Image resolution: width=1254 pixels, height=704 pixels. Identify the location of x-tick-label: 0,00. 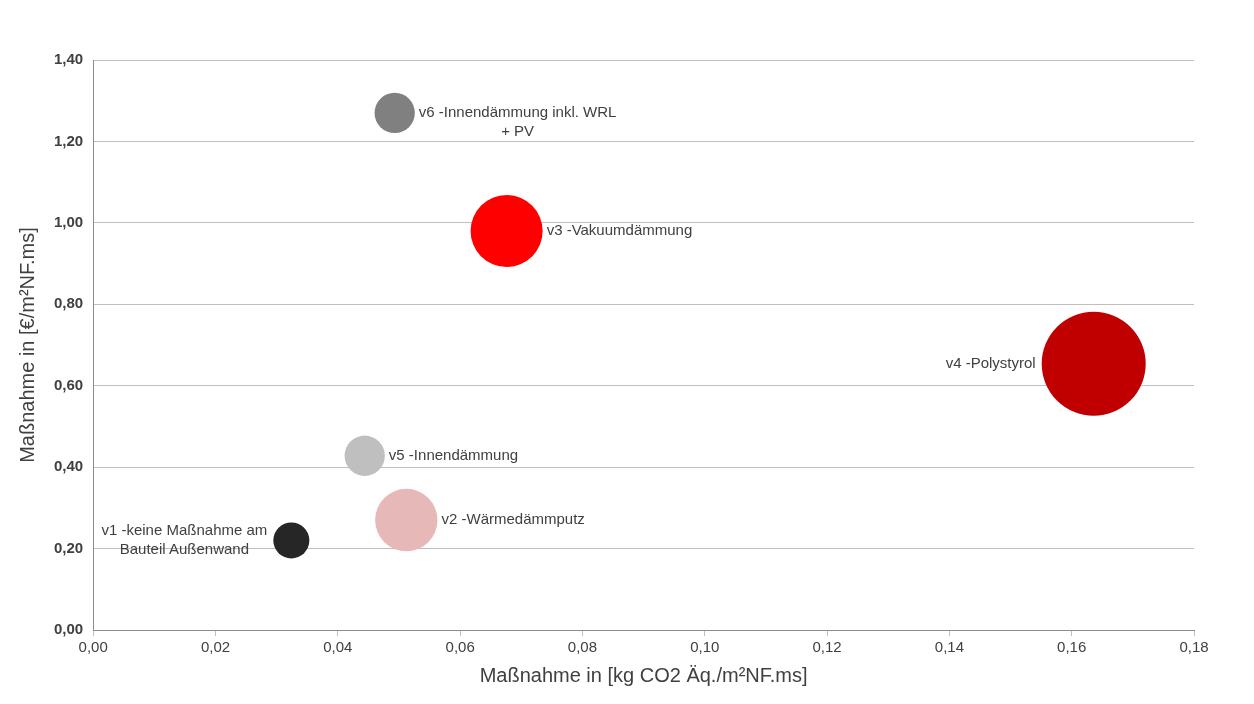
(93, 647).